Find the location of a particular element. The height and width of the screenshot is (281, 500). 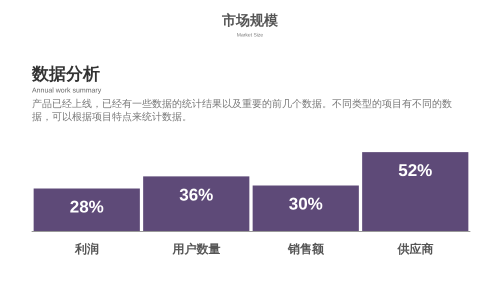

data-label: 36% is located at coordinates (196, 194).